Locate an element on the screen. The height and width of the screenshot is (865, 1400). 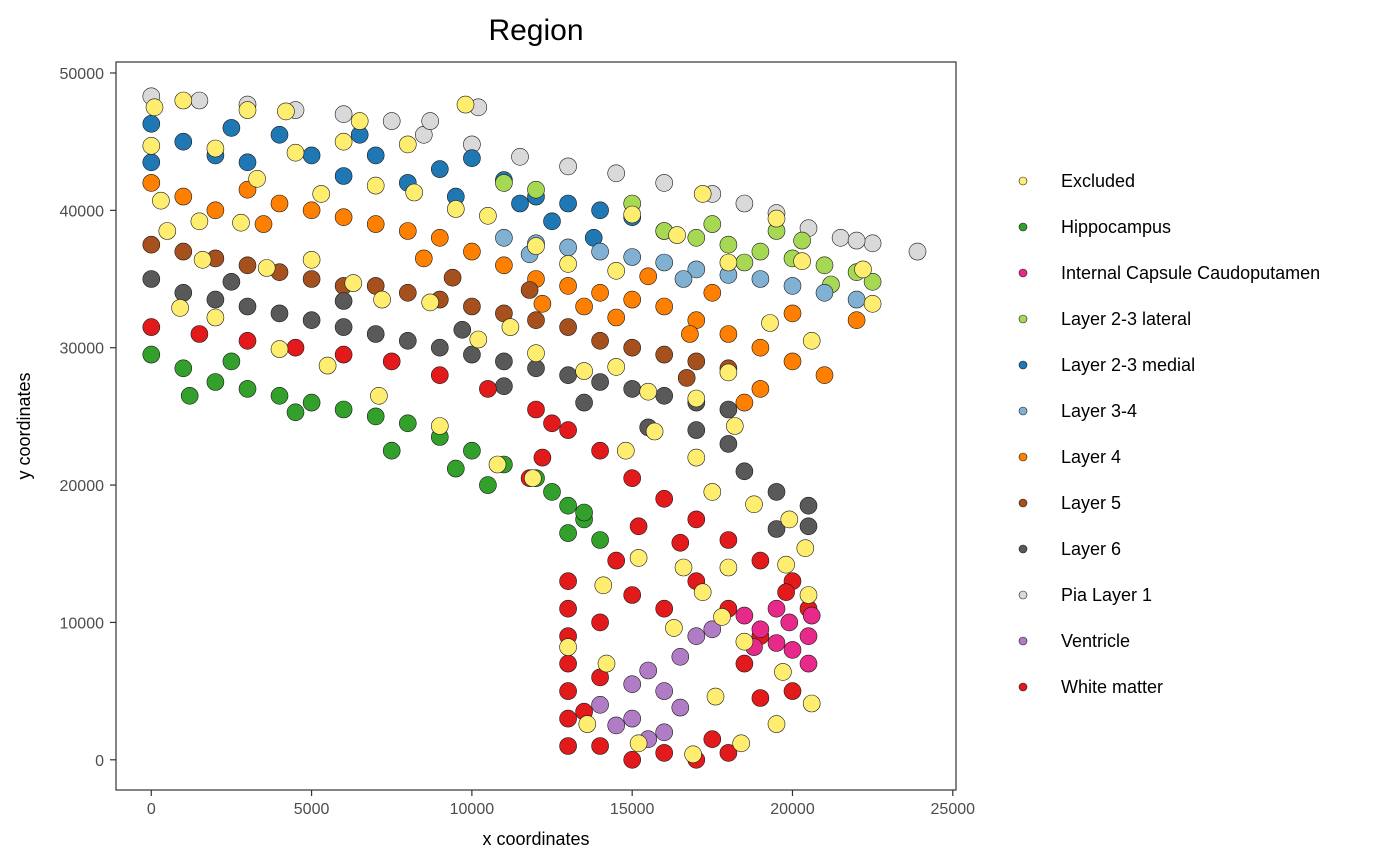
y-tick-label: 50000 is located at coordinates (82, 74).